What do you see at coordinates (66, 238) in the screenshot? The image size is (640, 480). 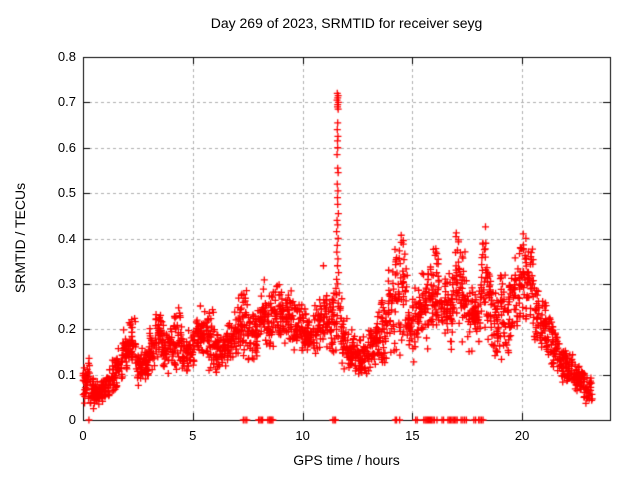 I see `y-tick-label: 0.4` at bounding box center [66, 238].